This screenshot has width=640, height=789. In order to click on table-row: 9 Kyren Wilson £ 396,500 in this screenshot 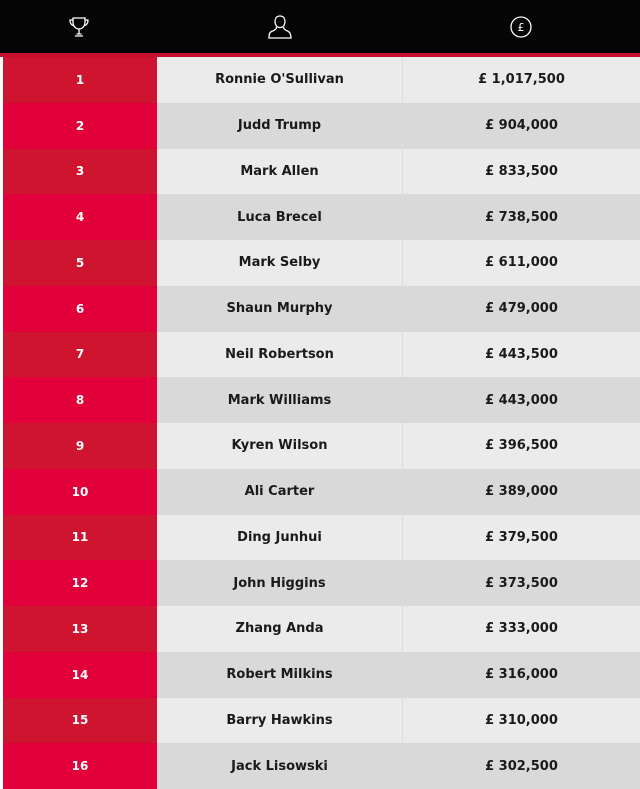, I will do `click(321, 446)`.